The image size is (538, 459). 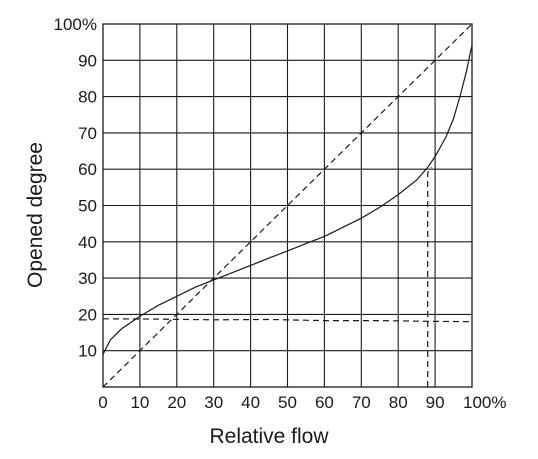 I want to click on y-tick-label: 30, so click(x=87, y=278).